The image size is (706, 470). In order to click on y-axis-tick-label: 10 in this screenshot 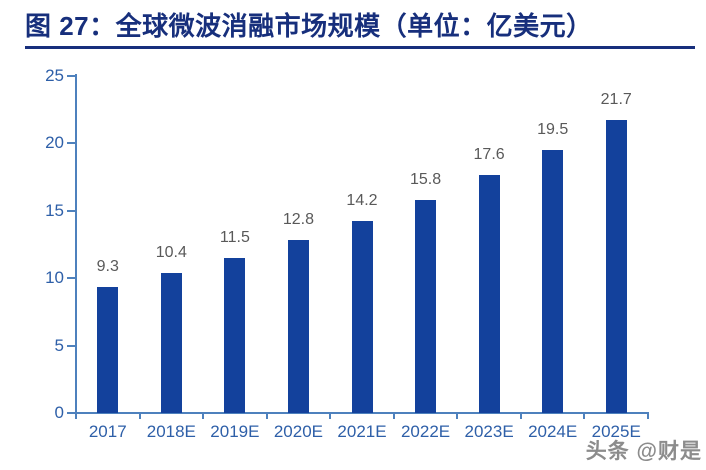, I will do `click(54, 277)`.